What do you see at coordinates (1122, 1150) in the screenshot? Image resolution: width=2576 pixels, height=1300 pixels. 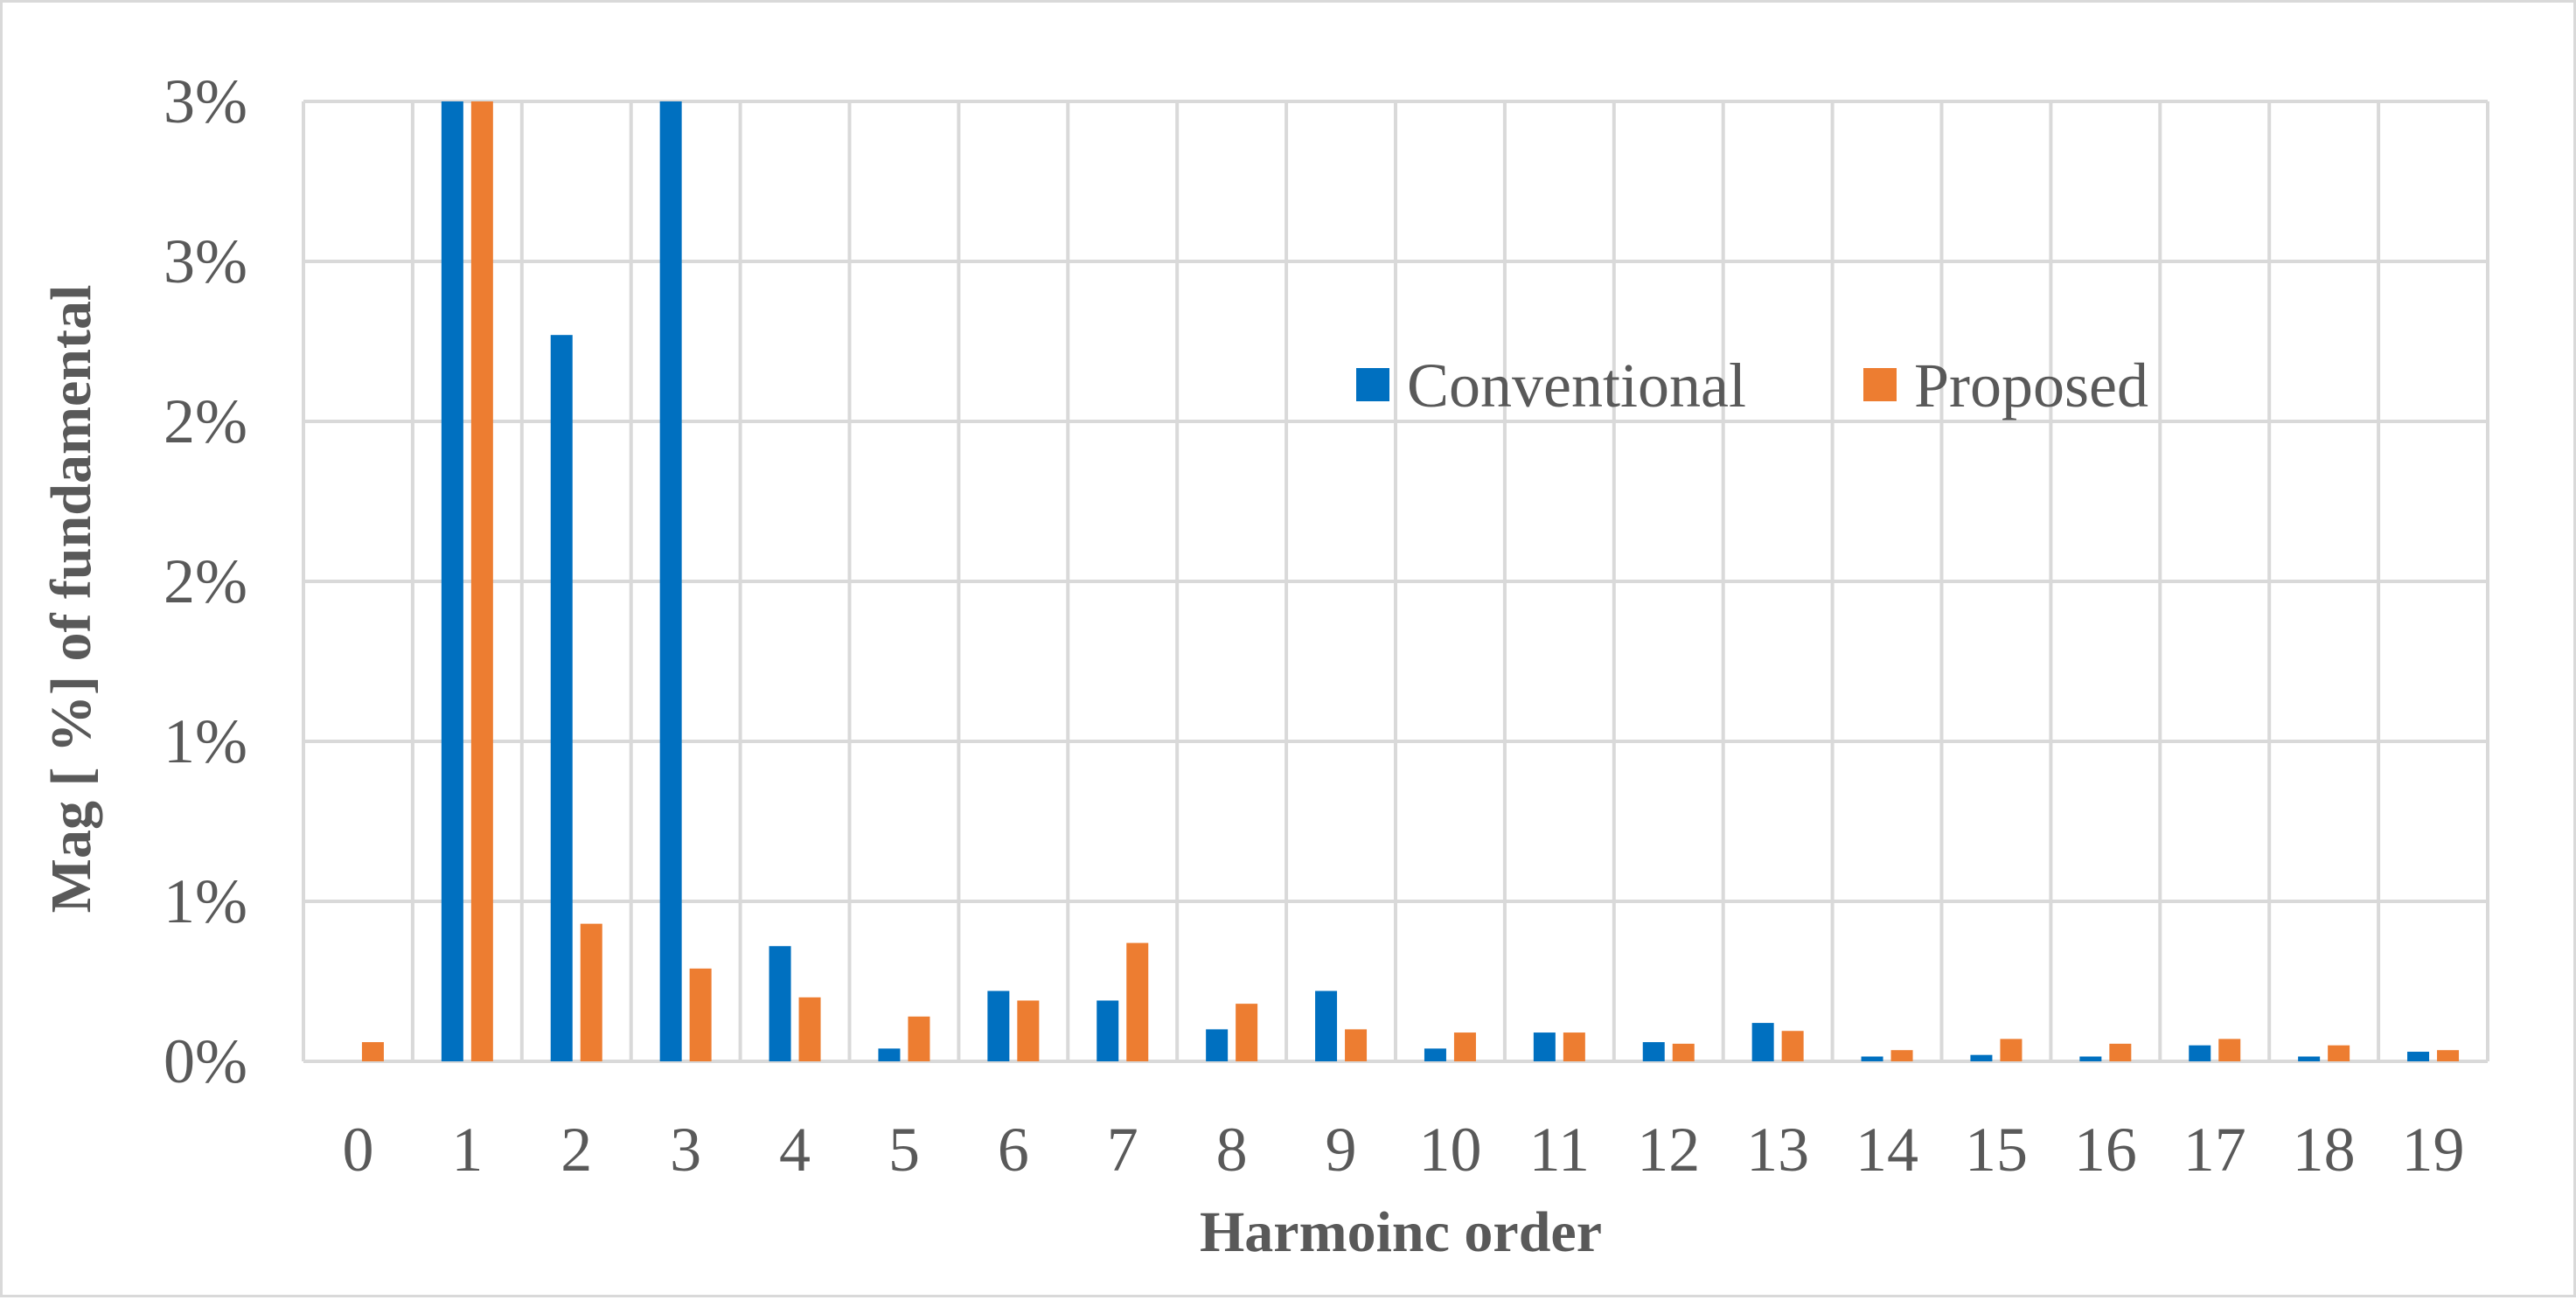 I see `x-tick-label-7: 7` at bounding box center [1122, 1150].